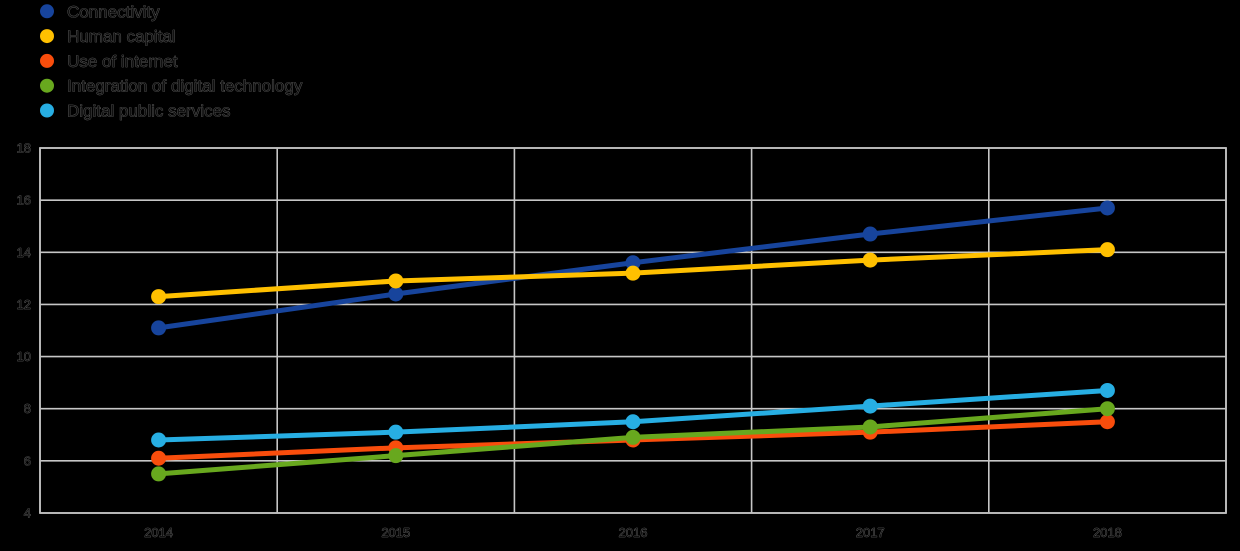  I want to click on y-axis-tick-label: 10, so click(24, 356).